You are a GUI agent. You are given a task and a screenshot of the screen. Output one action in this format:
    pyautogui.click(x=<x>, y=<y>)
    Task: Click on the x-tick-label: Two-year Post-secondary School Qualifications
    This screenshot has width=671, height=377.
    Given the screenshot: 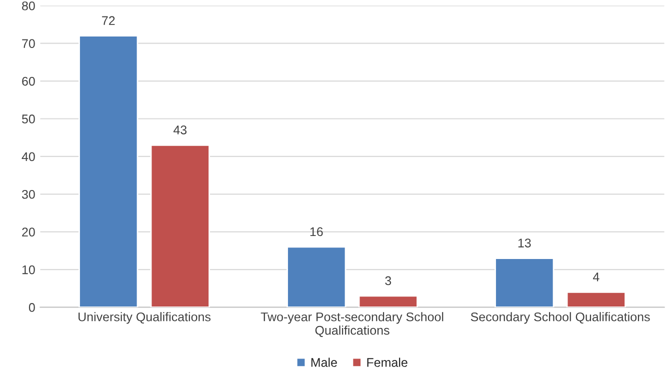 What is the action you would take?
    pyautogui.click(x=352, y=324)
    